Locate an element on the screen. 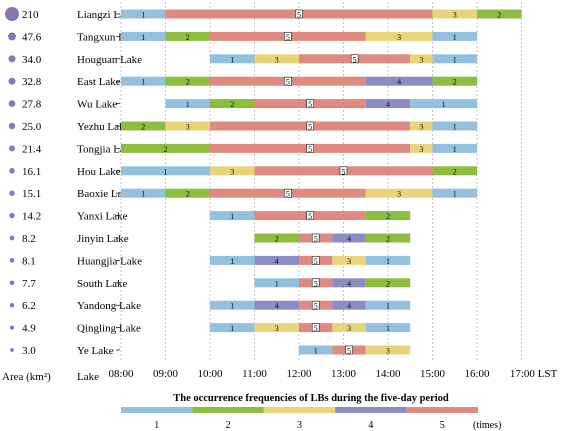 This screenshot has width=578, height=431. lake-row: 32.8 East Lake 1 2 5 4 2 is located at coordinates (243, 82).